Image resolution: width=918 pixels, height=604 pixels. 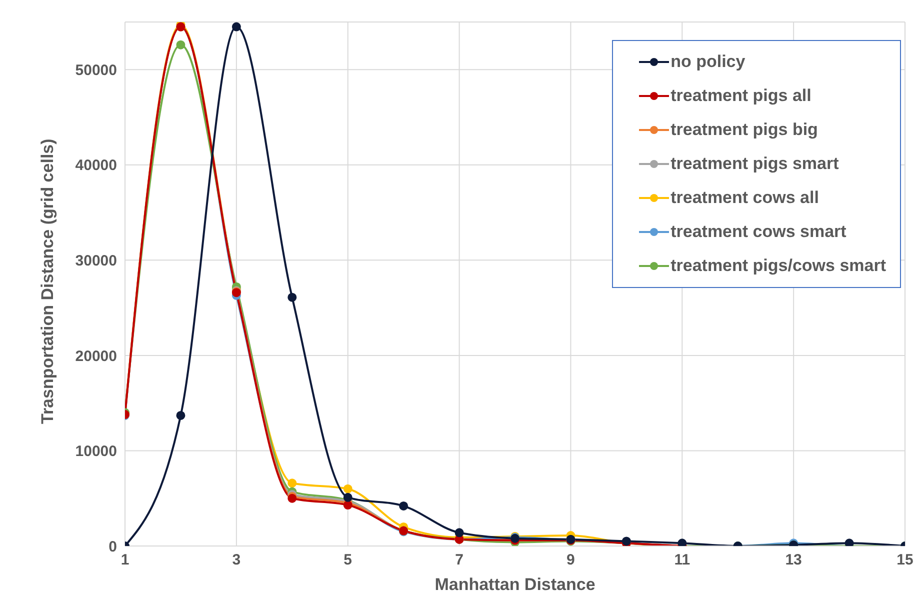 I want to click on legend-label: treatment pigs smart, so click(x=754, y=164).